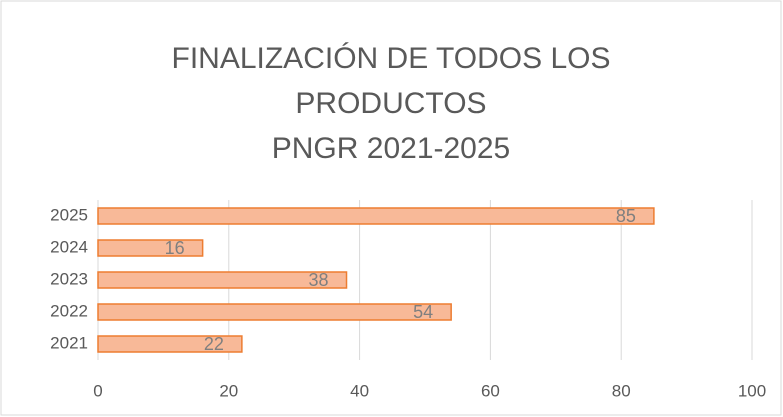  Describe the element at coordinates (391, 58) in the screenshot. I see `chart-title: FINALIZACIÓN DE TODOS LOS` at that location.